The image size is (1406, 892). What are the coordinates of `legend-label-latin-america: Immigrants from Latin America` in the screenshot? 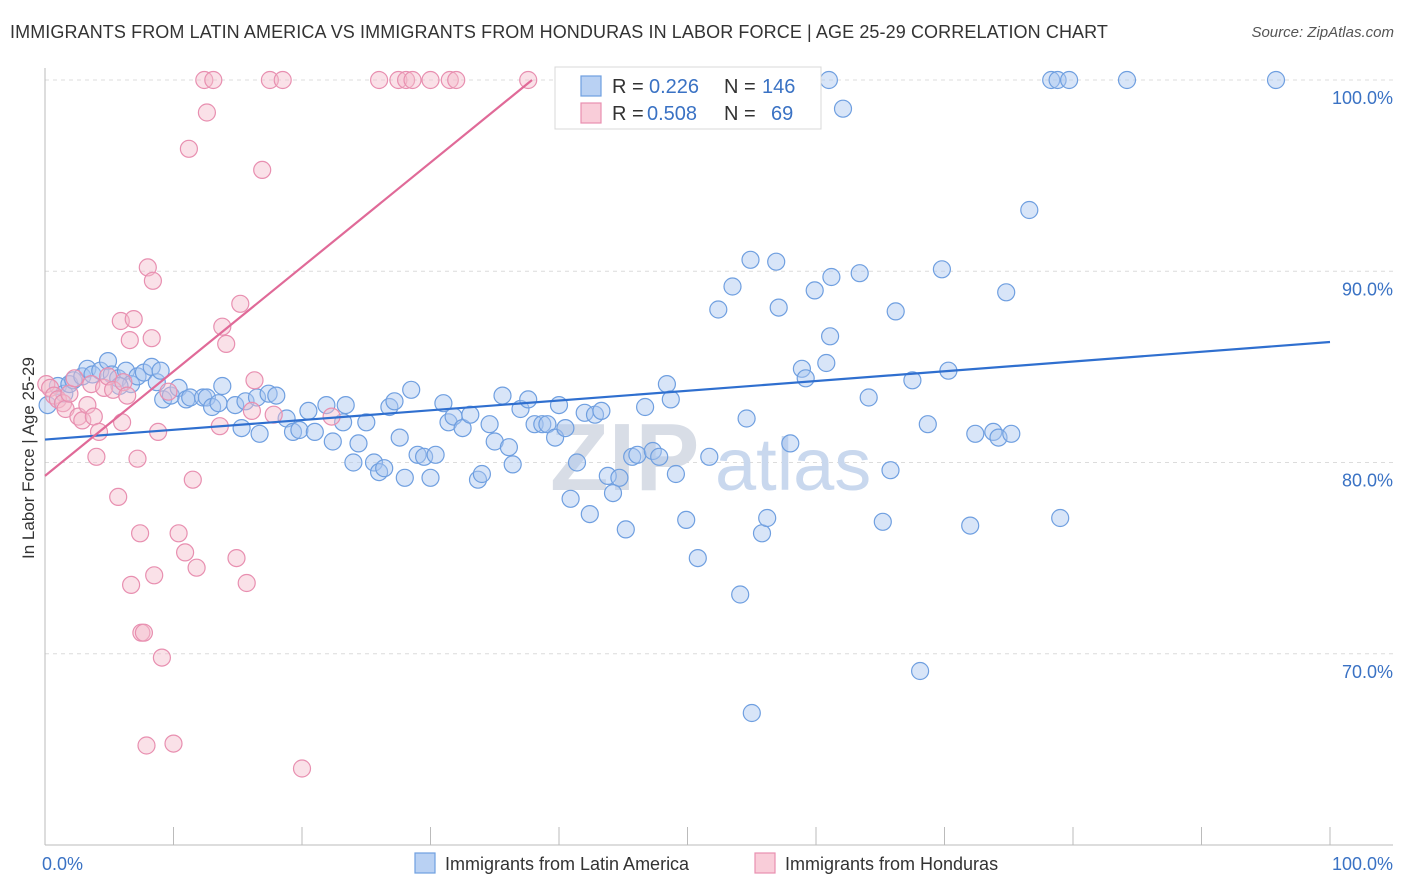 It's located at (567, 864).